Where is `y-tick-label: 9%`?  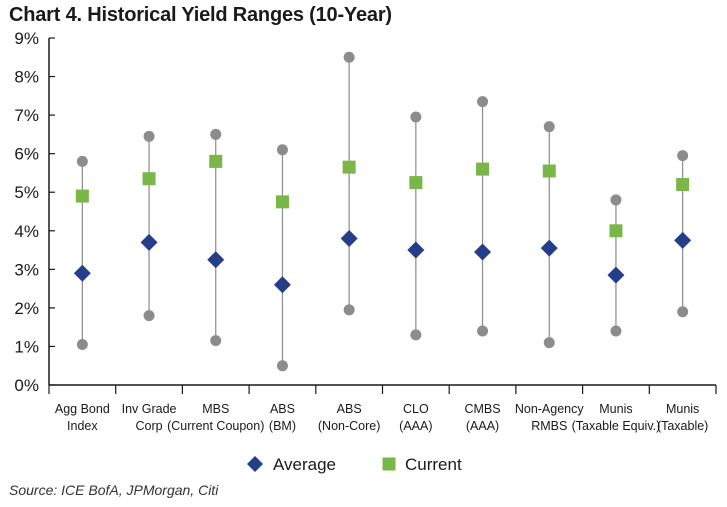
y-tick-label: 9% is located at coordinates (26, 38).